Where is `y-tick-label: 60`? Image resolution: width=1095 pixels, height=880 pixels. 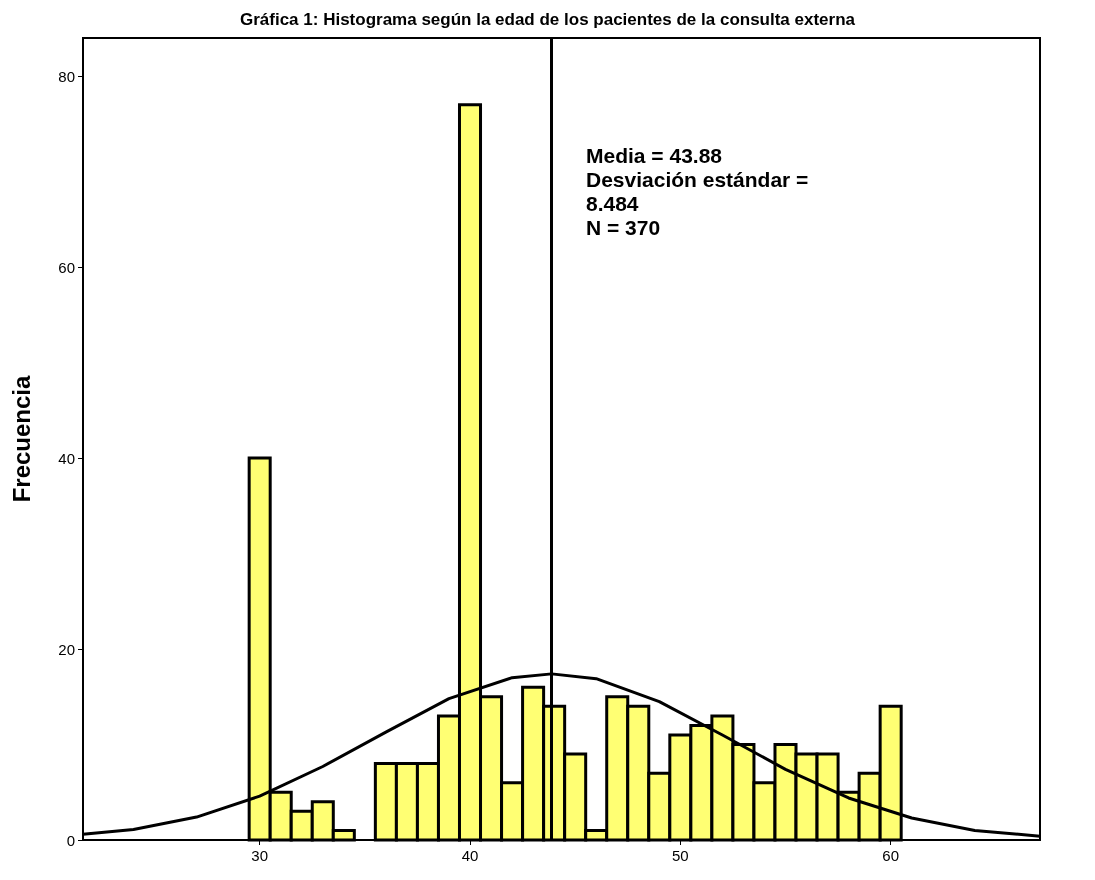
y-tick-label: 60 is located at coordinates (66, 267).